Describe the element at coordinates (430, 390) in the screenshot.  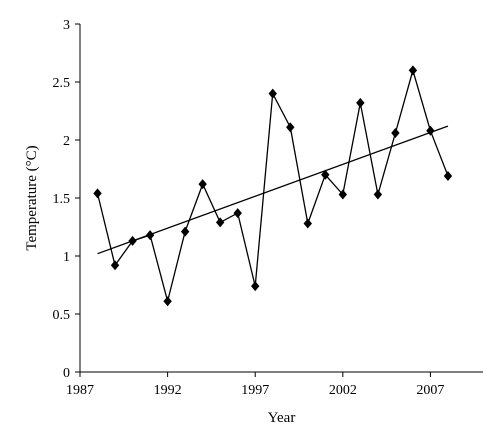
I see `x-tick-label: 2007` at that location.